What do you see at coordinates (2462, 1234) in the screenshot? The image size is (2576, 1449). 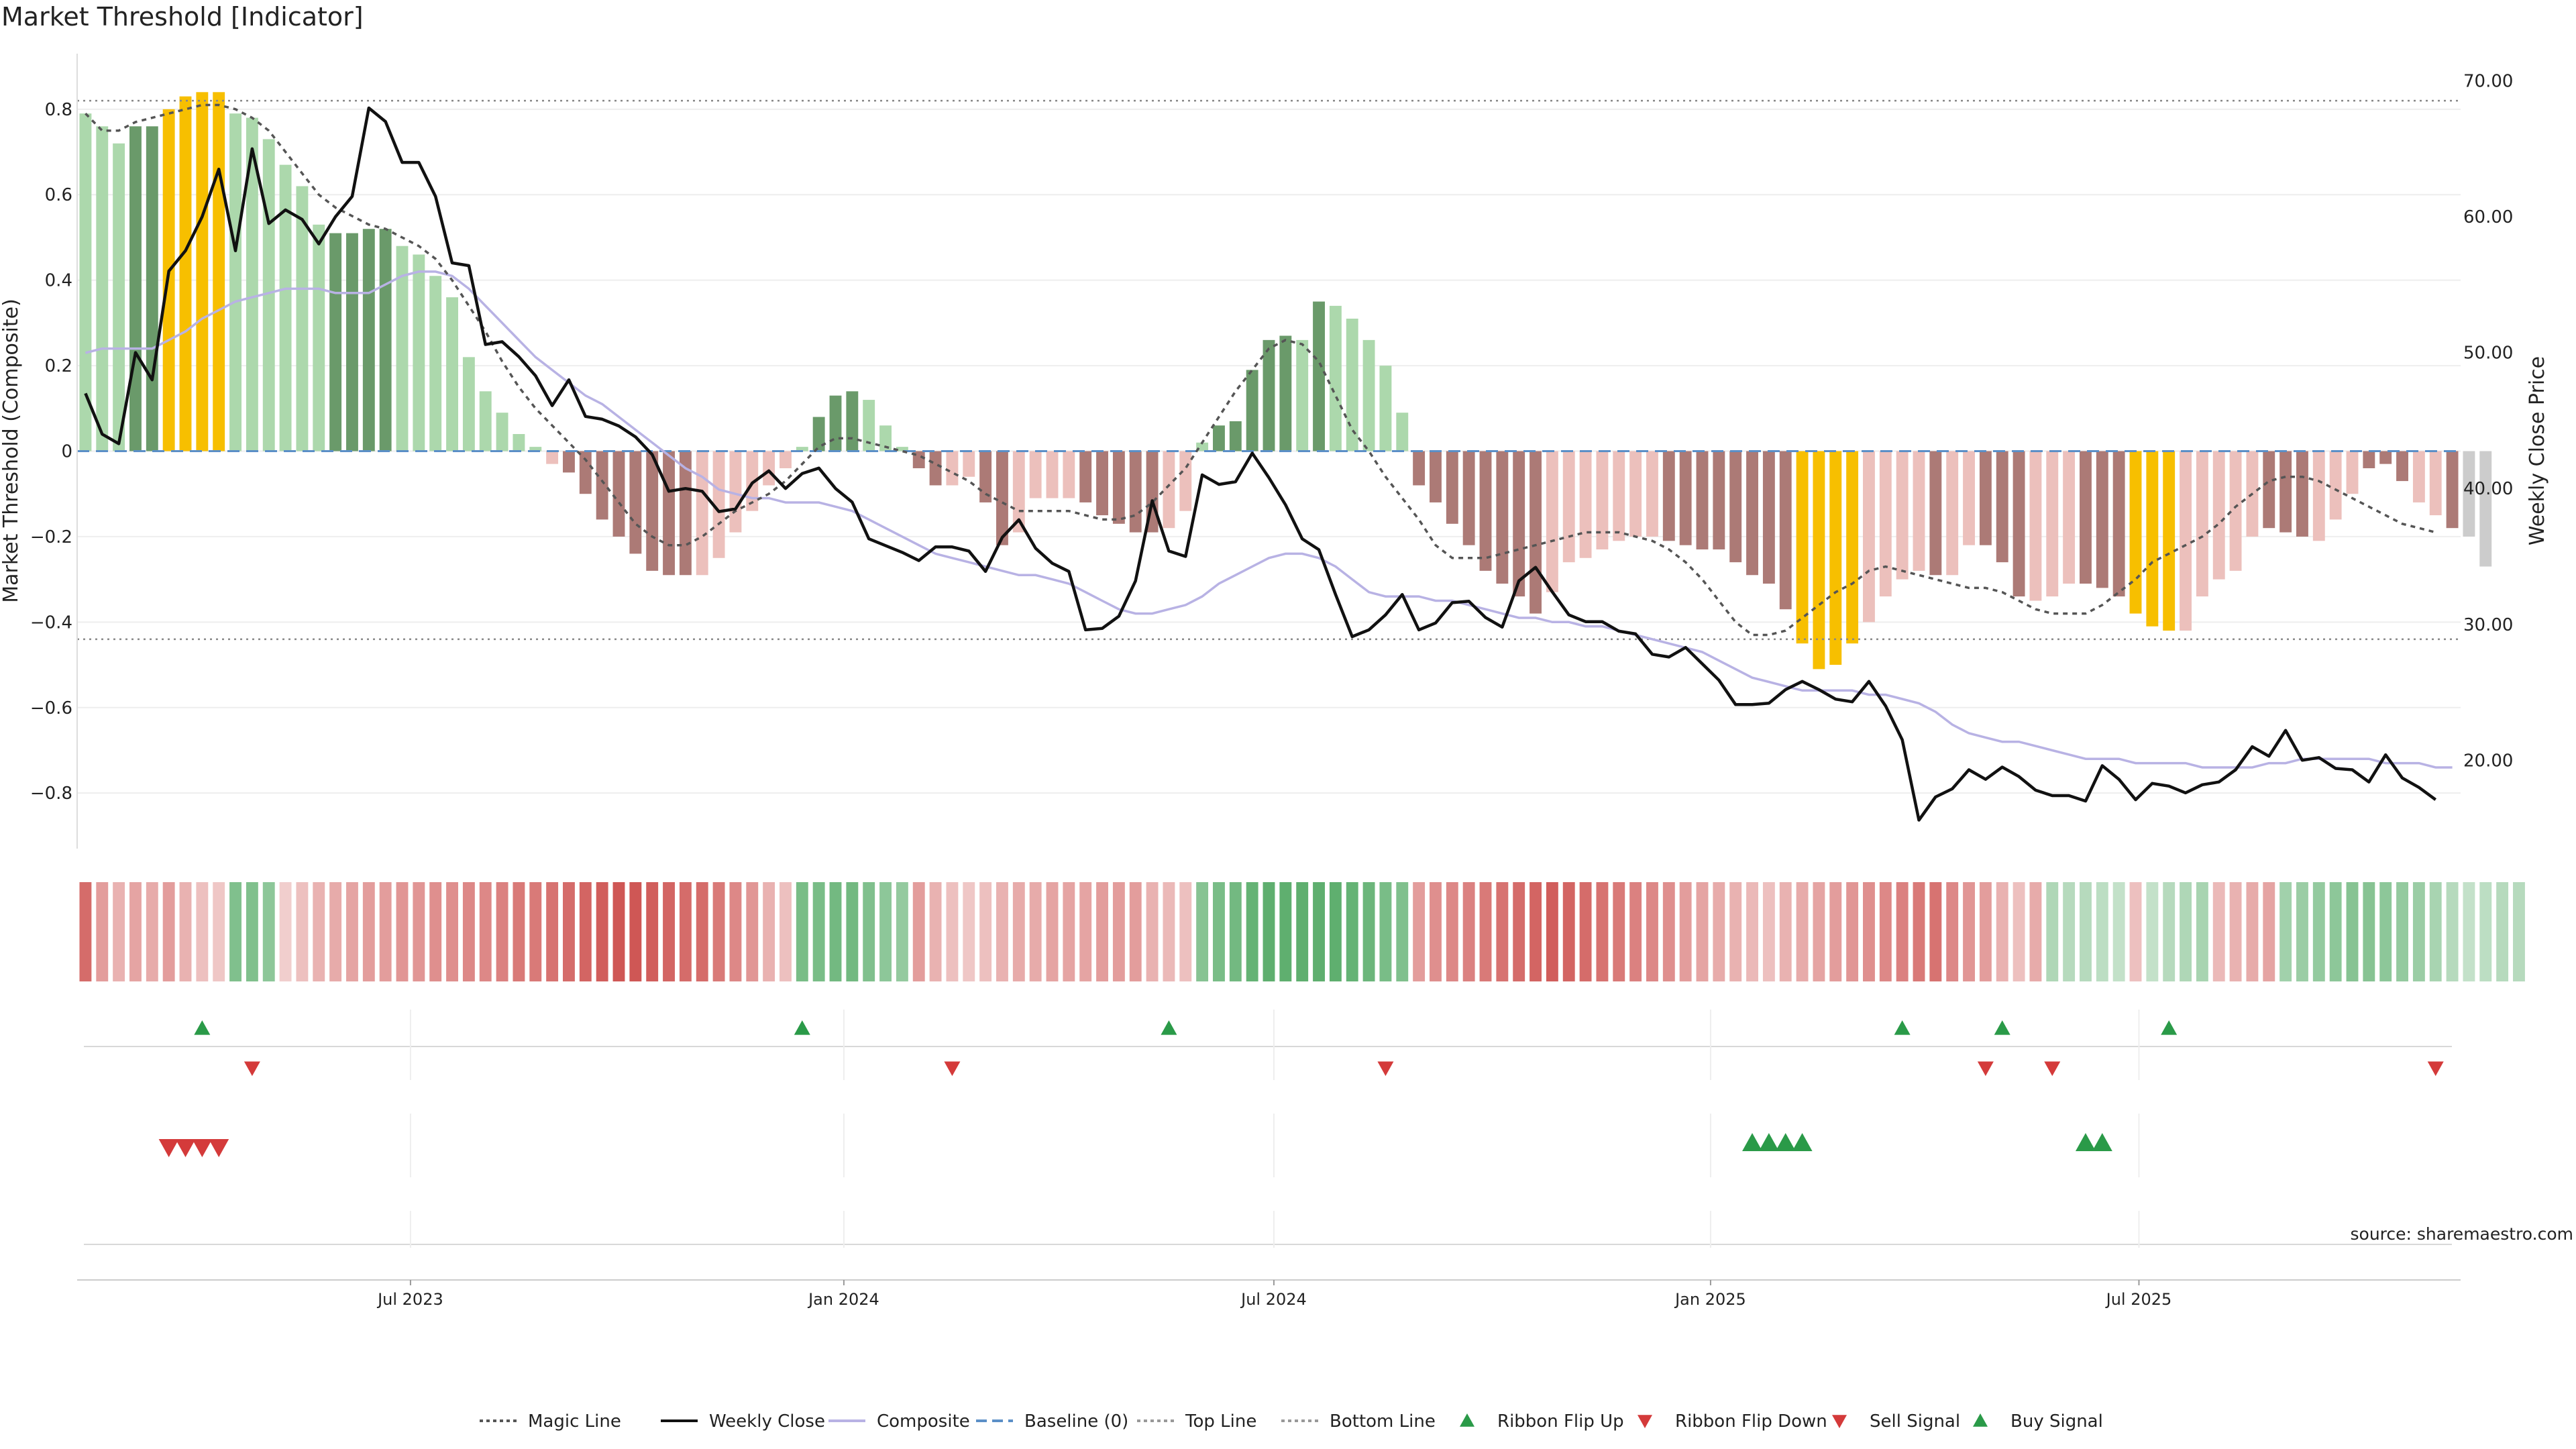 I see `source-note: source: sharemaestro.com` at bounding box center [2462, 1234].